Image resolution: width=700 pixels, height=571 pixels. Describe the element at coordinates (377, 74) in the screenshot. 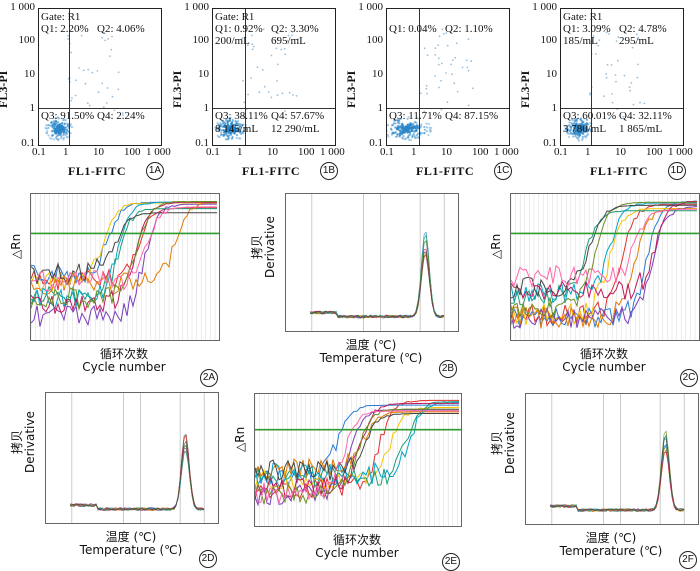

I see `y-tick-label: 10` at that location.